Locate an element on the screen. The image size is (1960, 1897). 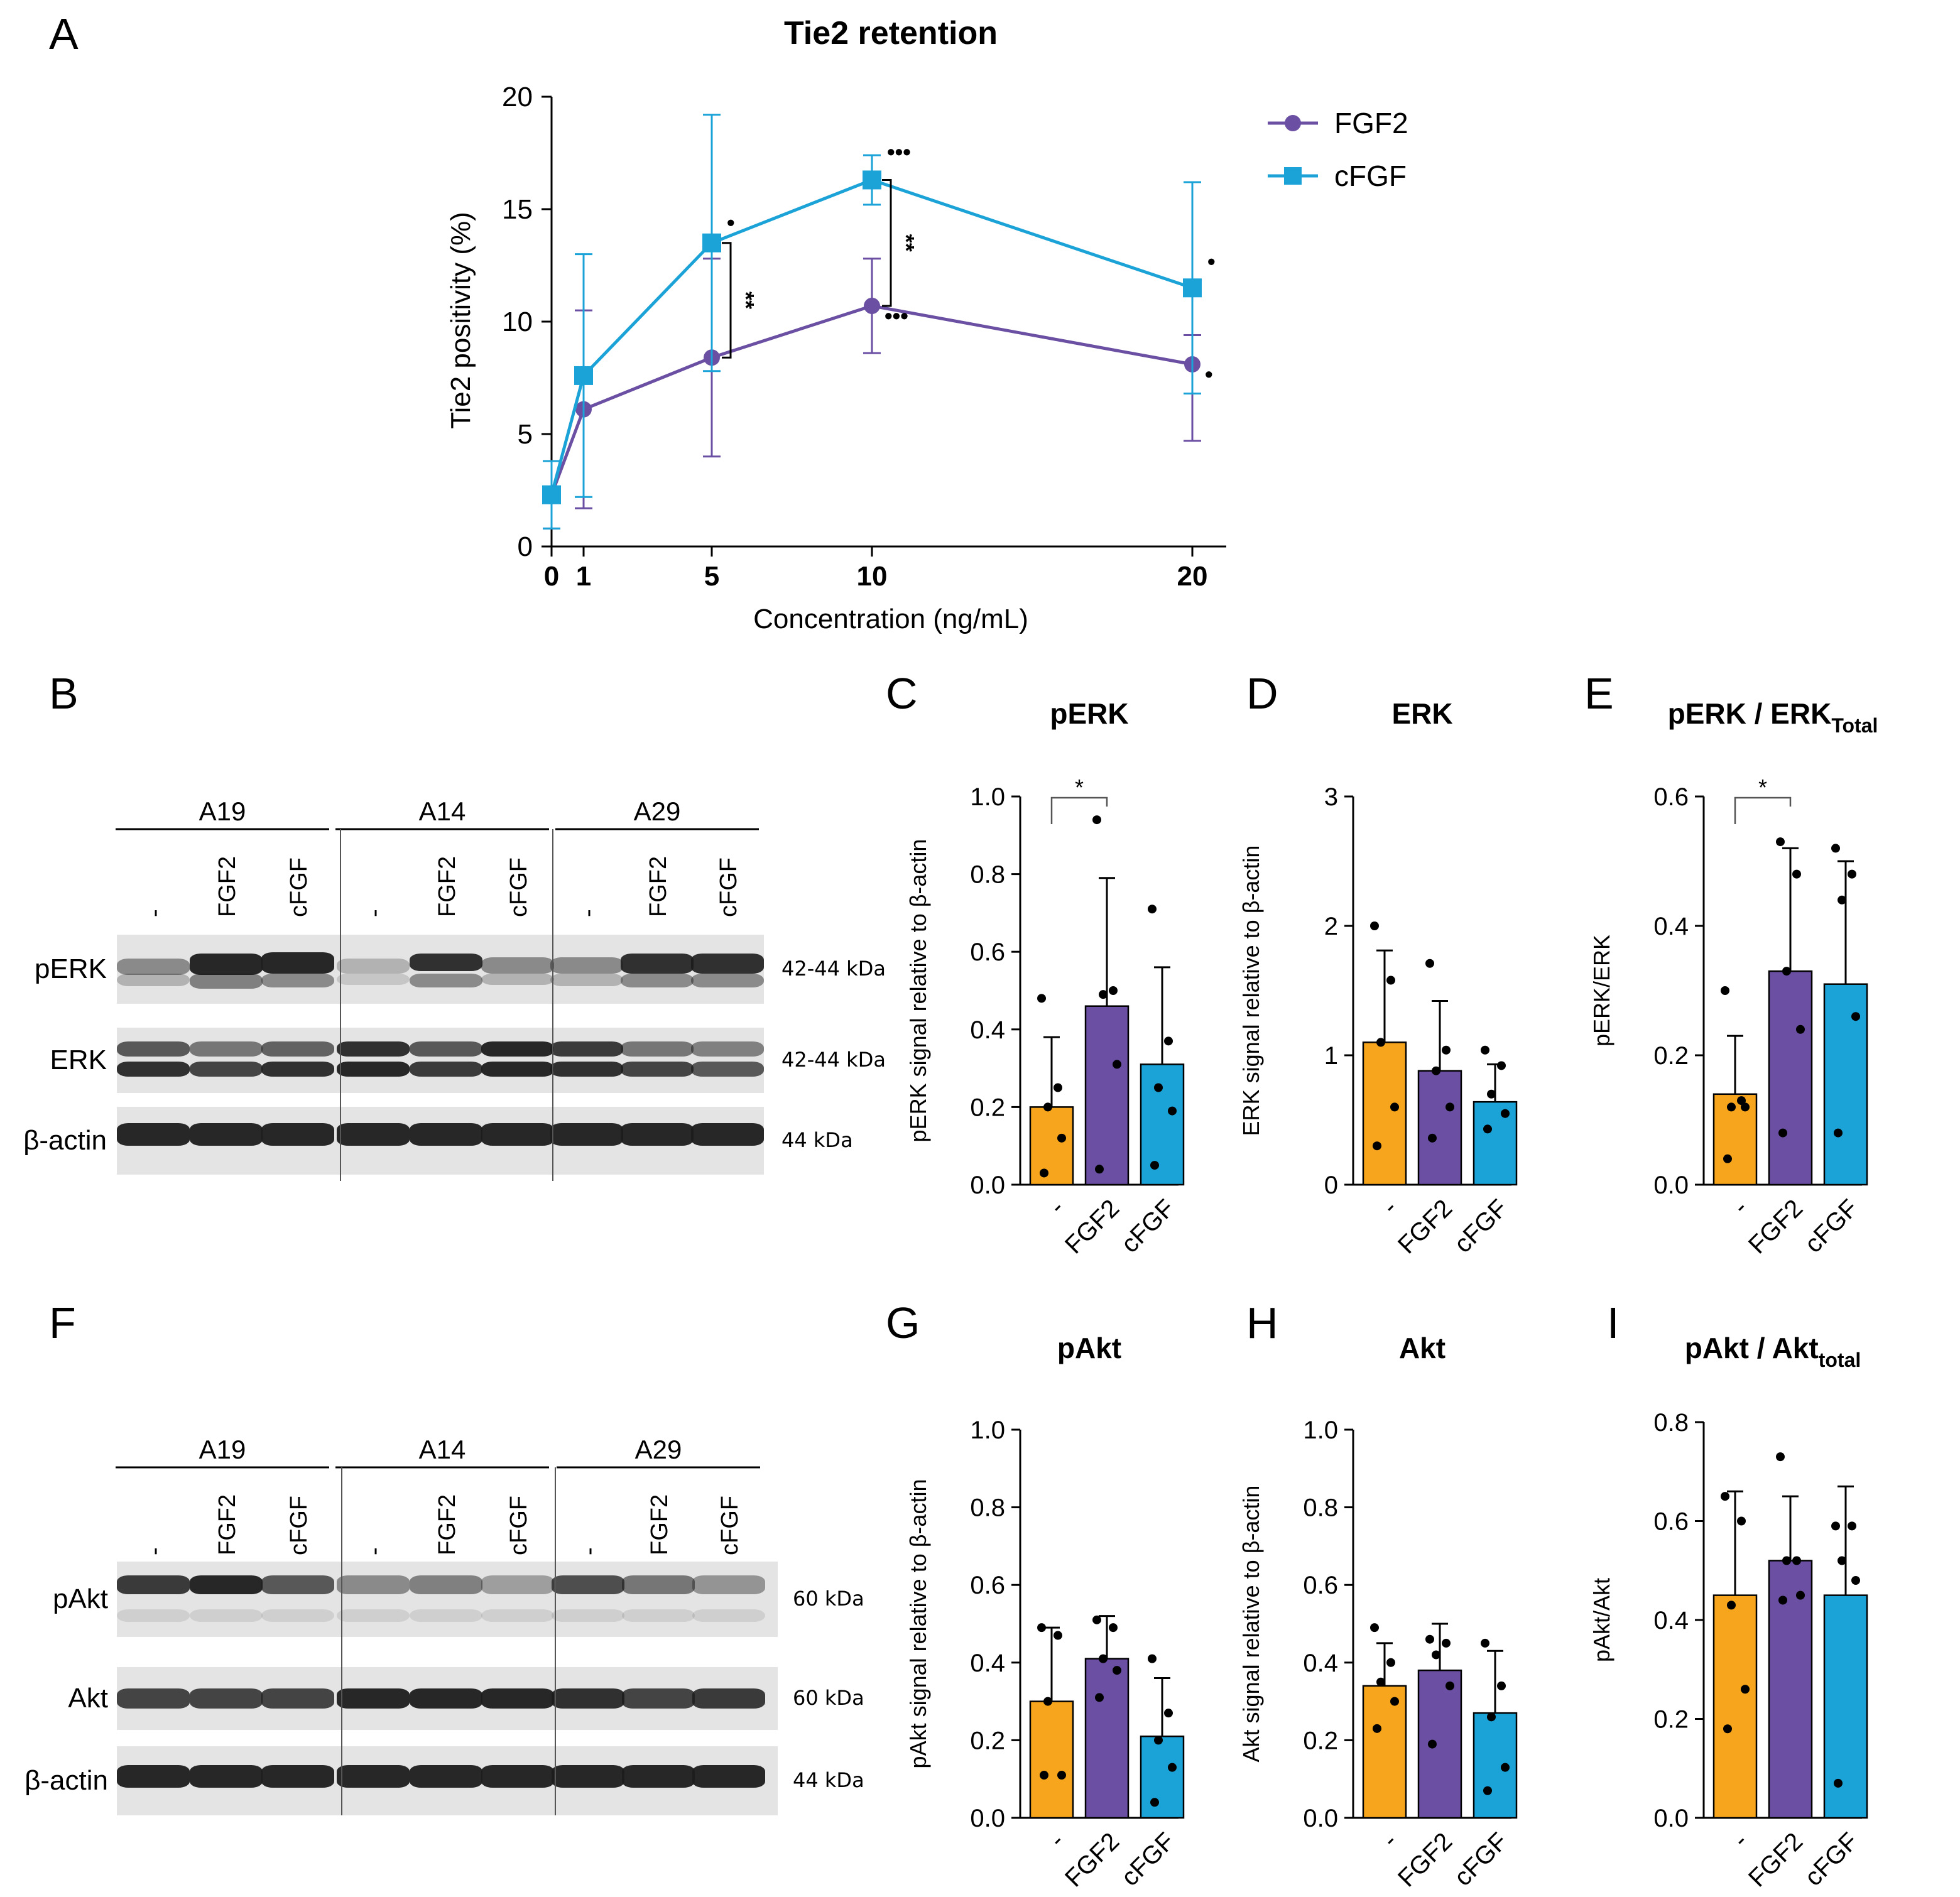
chart-g-ylabel: pAkt signal relative to β-actin is located at coordinates (918, 1624).